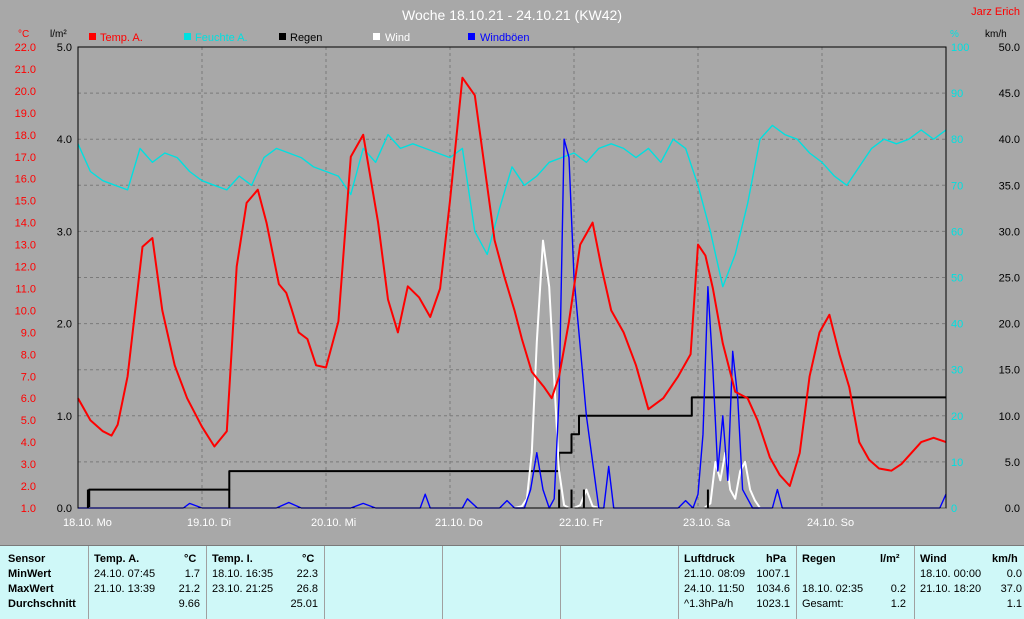 The image size is (1024, 619). Describe the element at coordinates (125, 589) in the screenshot. I see `temp-a-max-date: 21.10. 13:39` at that location.